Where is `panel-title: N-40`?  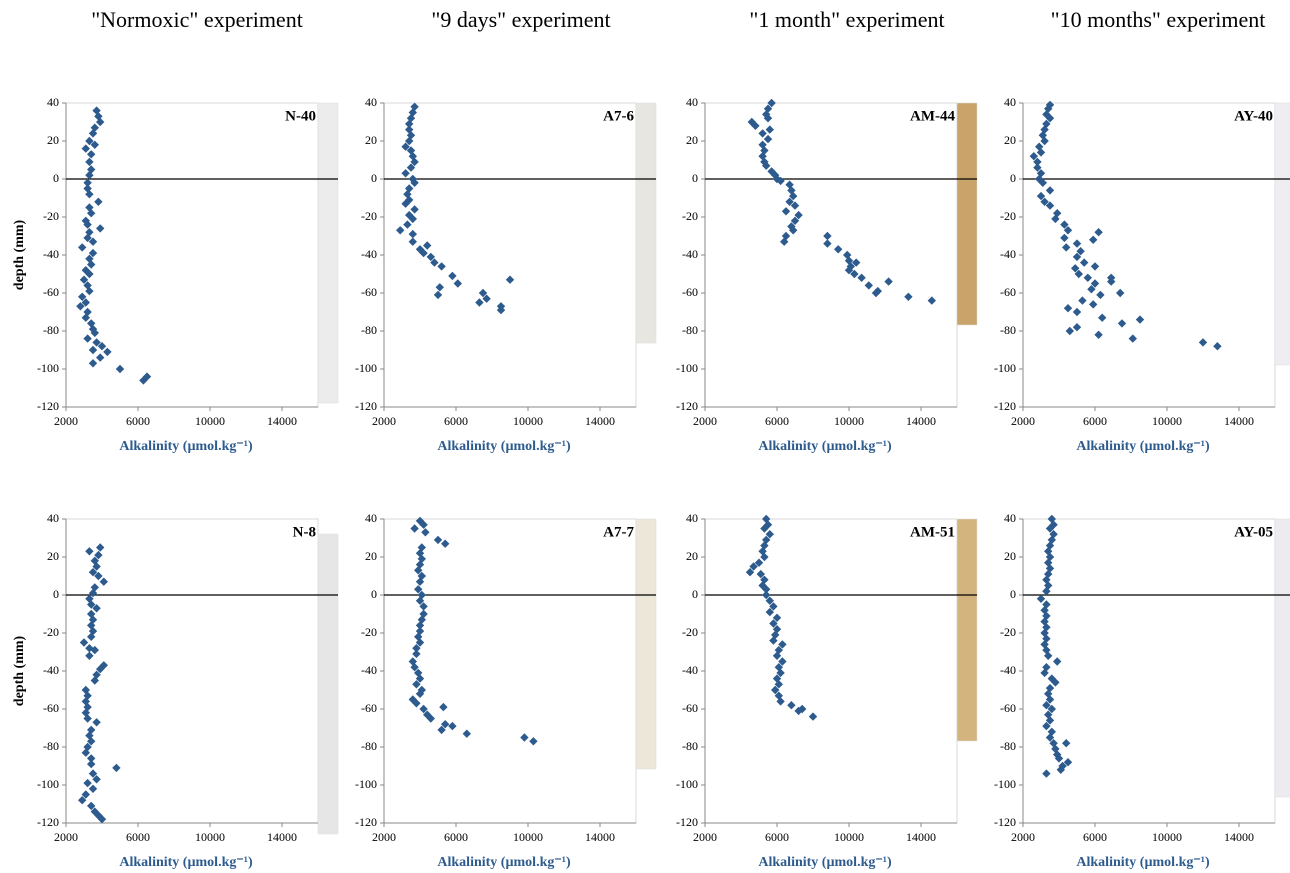
panel-title: N-40 is located at coordinates (300, 116).